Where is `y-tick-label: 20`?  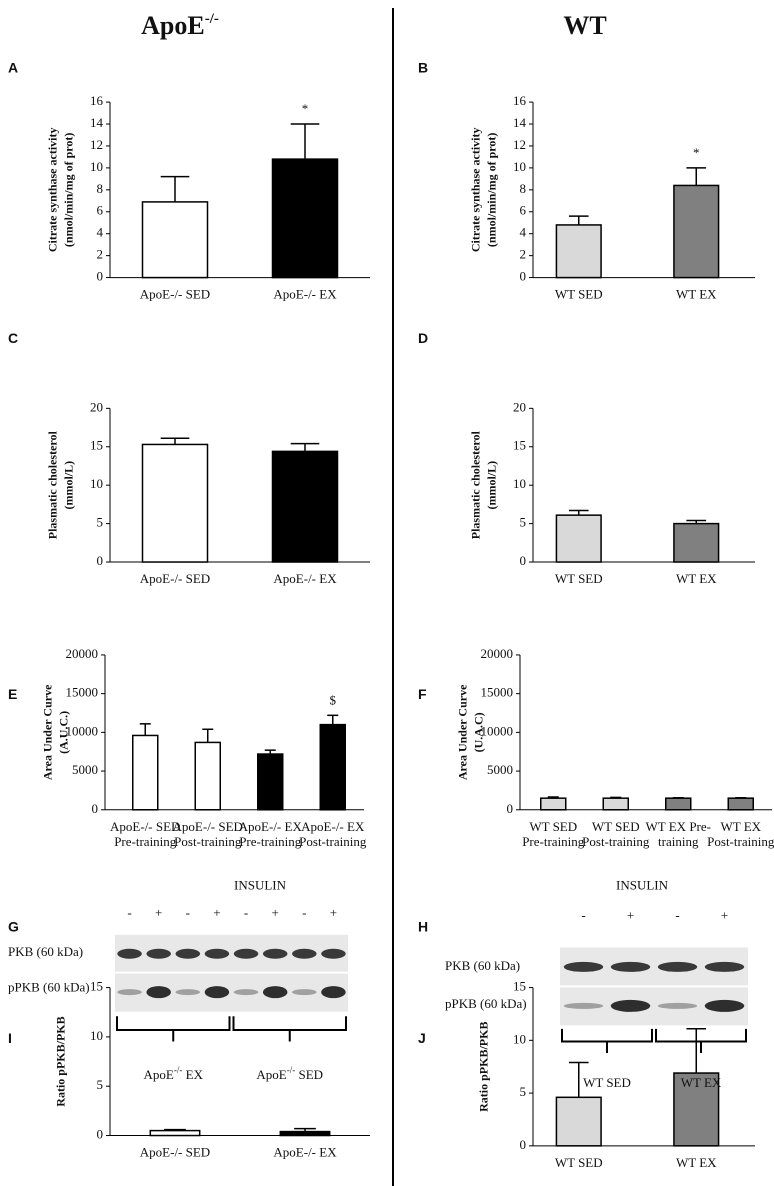
y-tick-label: 20 is located at coordinates (519, 406).